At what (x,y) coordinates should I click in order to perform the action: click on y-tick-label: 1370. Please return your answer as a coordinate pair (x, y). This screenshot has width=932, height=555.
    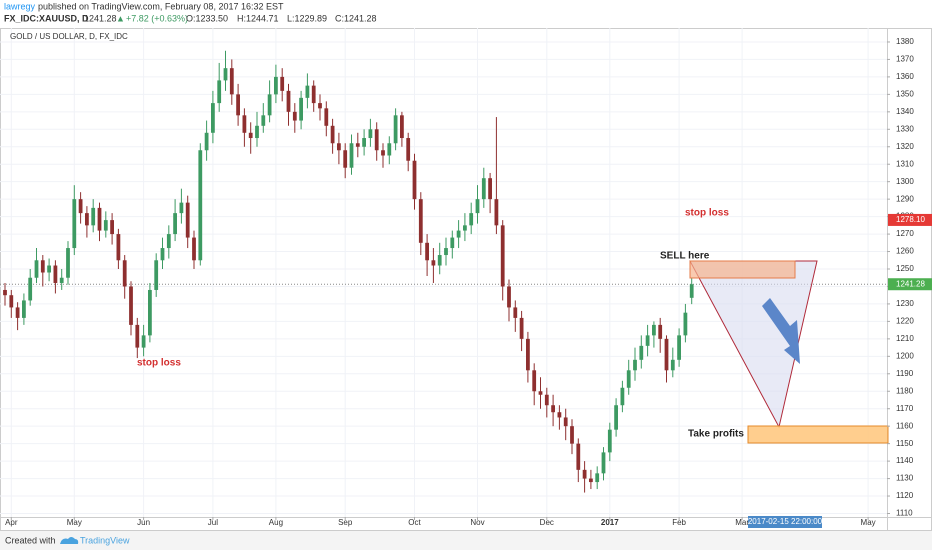
    Looking at the image, I should click on (905, 59).